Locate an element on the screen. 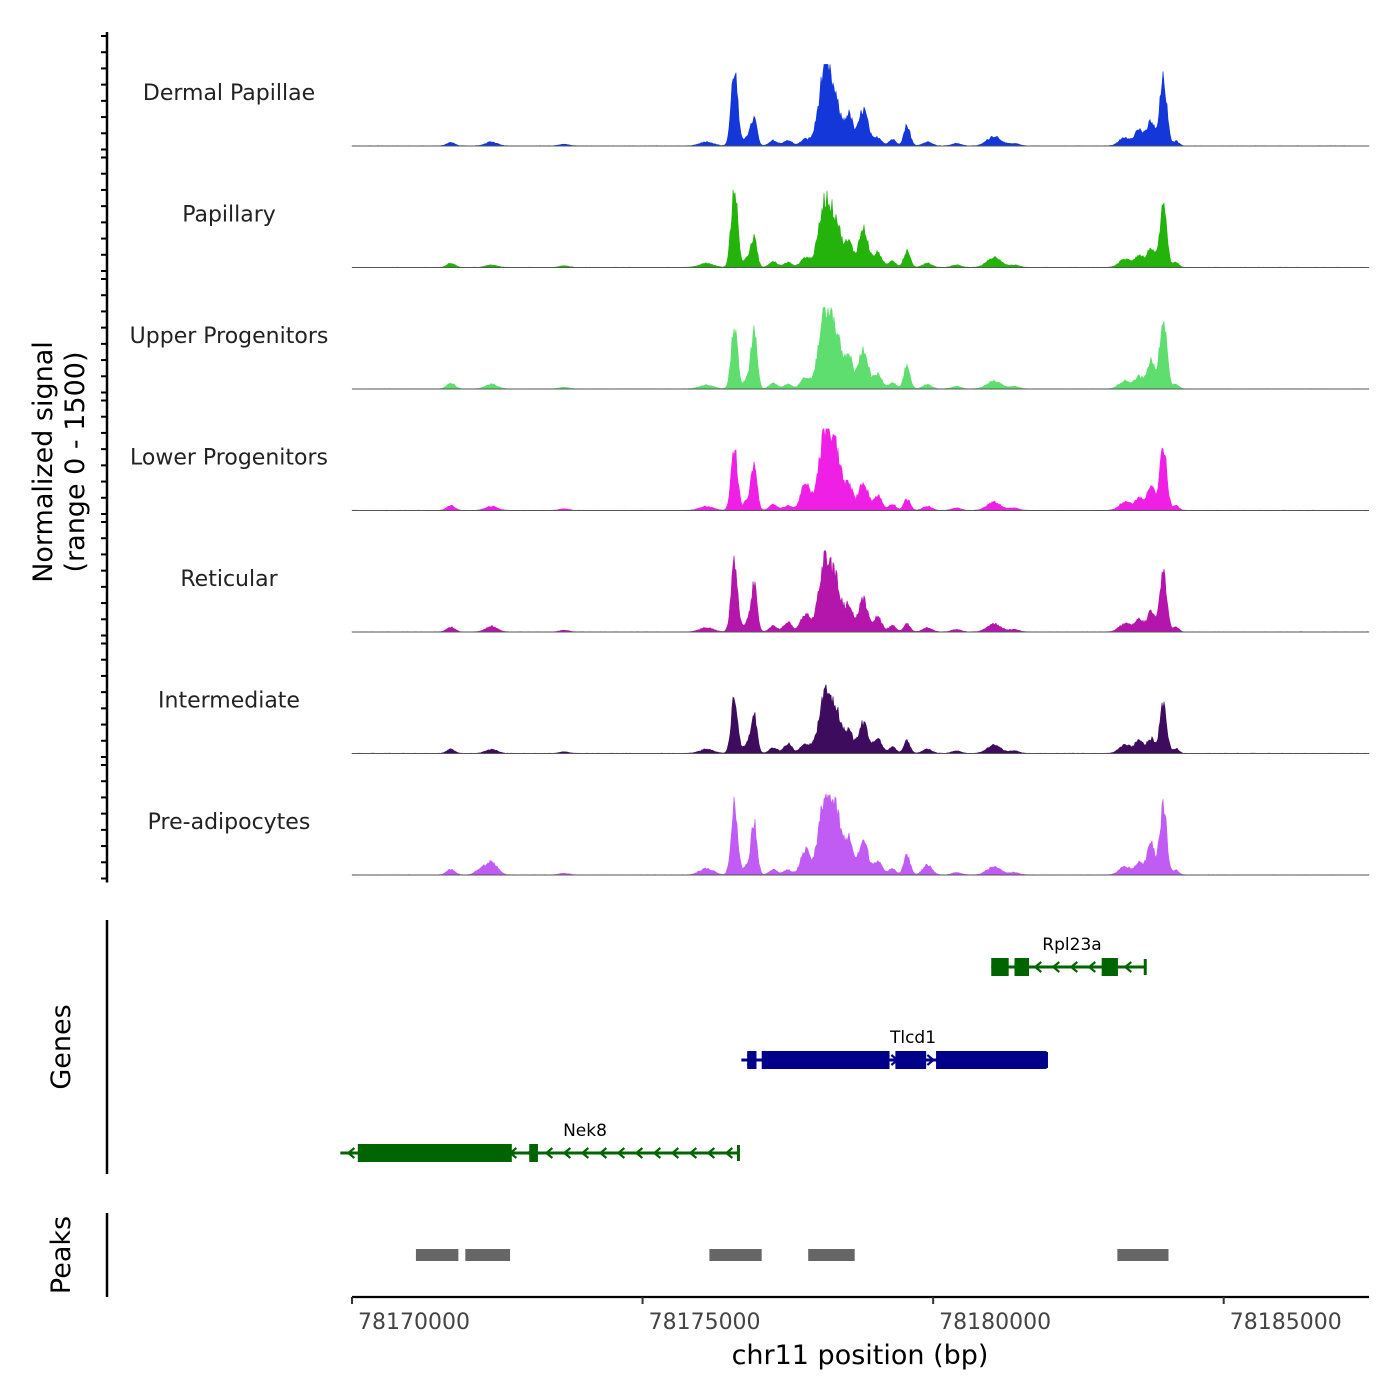 Image resolution: width=1400 pixels, height=1400 pixels. track-label: Dermal Papillae is located at coordinates (229, 93).